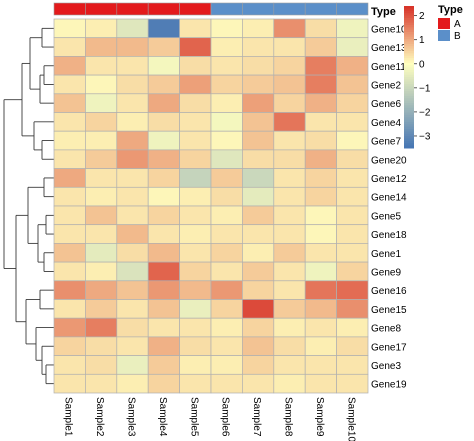 This screenshot has height=441, width=474. What do you see at coordinates (28, 206) in the screenshot?
I see `row-dendrogram` at bounding box center [28, 206].